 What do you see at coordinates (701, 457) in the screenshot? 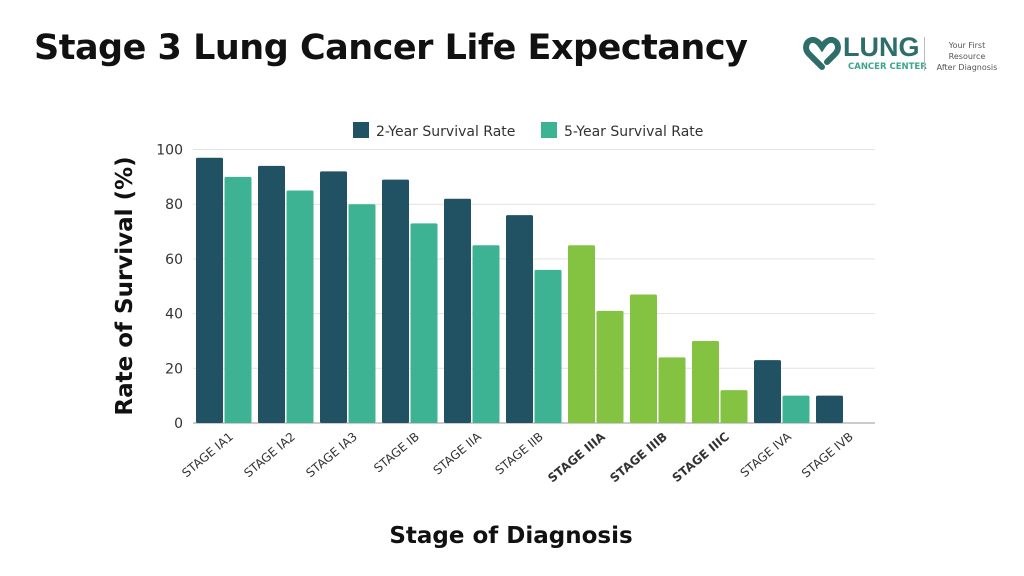
I see `x-tick-label: STAGE IIIC` at bounding box center [701, 457].